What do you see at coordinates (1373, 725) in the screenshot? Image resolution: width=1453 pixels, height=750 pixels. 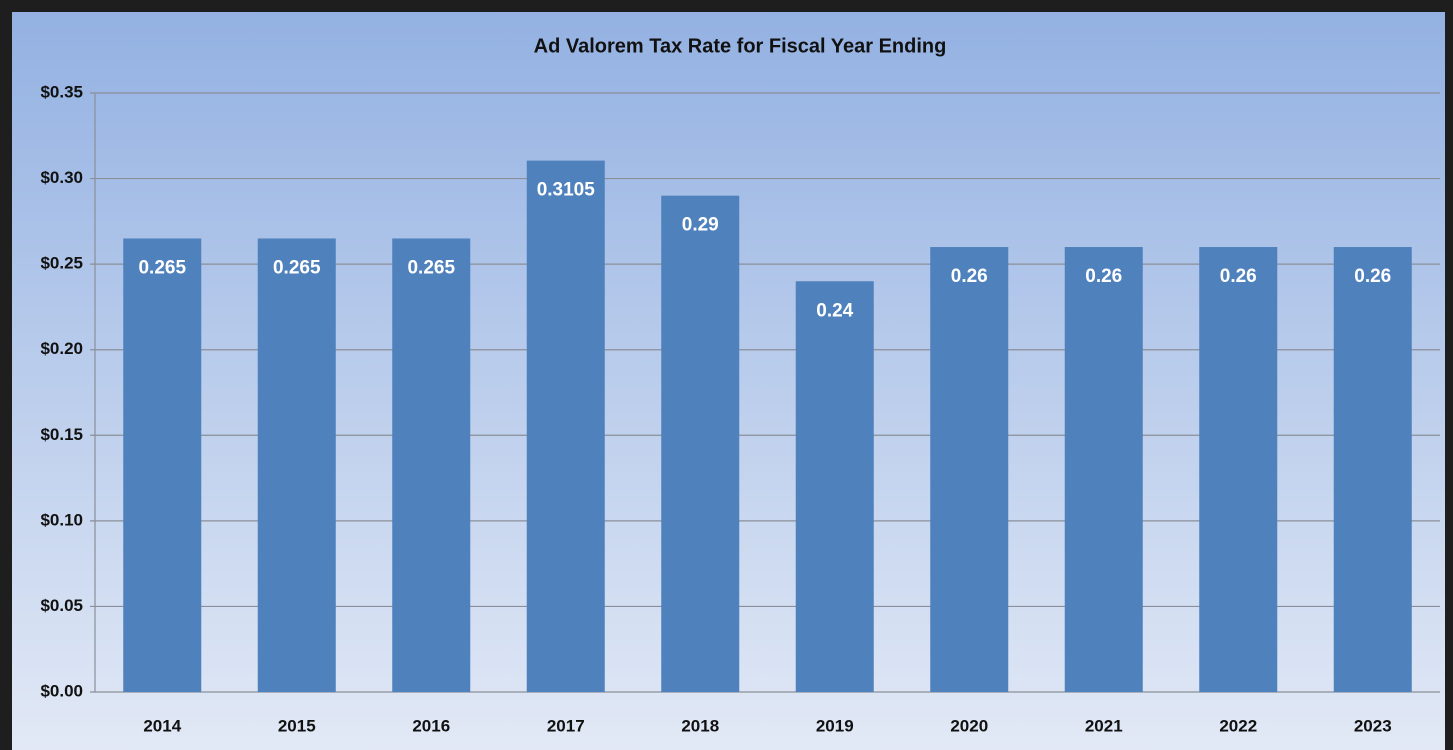 I see `x-tick-label: 2023` at bounding box center [1373, 725].